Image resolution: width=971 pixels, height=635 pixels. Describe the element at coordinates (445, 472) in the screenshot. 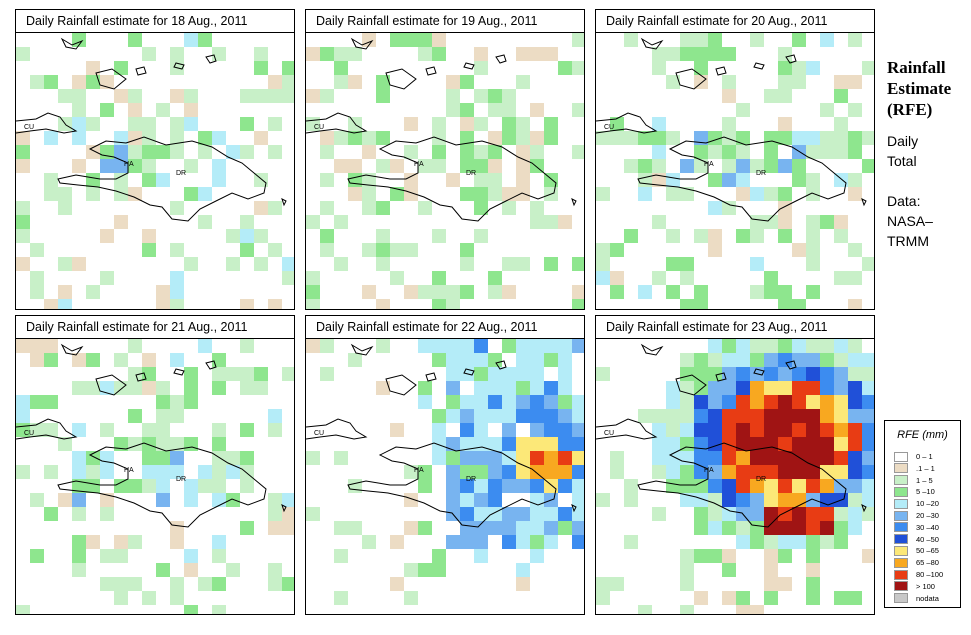

I see `map-svg: CU HA DR` at that location.